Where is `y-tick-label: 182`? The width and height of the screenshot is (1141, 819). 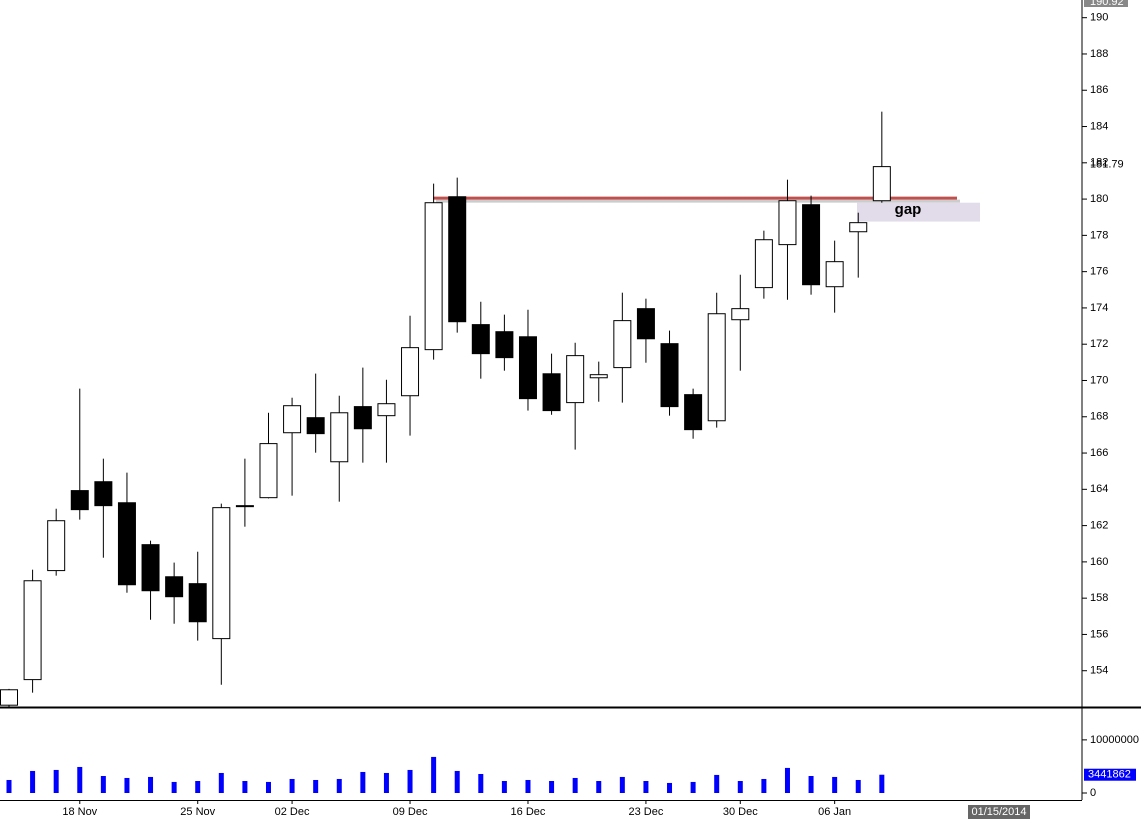
y-tick-label: 182 is located at coordinates (1099, 163).